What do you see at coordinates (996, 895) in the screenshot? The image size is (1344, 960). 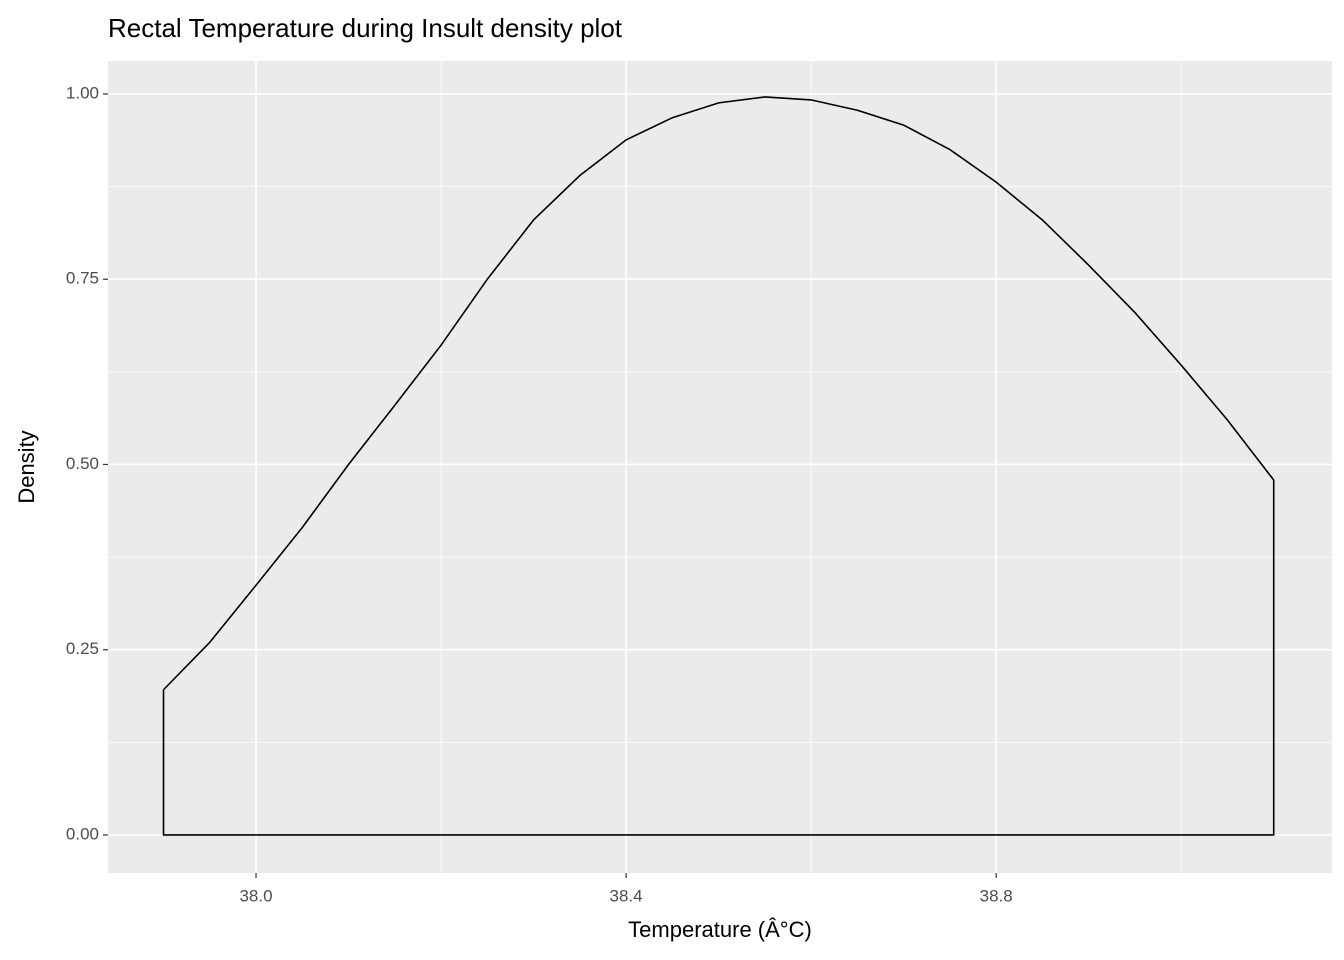 I see `x-tick-label: 38.8` at bounding box center [996, 895].